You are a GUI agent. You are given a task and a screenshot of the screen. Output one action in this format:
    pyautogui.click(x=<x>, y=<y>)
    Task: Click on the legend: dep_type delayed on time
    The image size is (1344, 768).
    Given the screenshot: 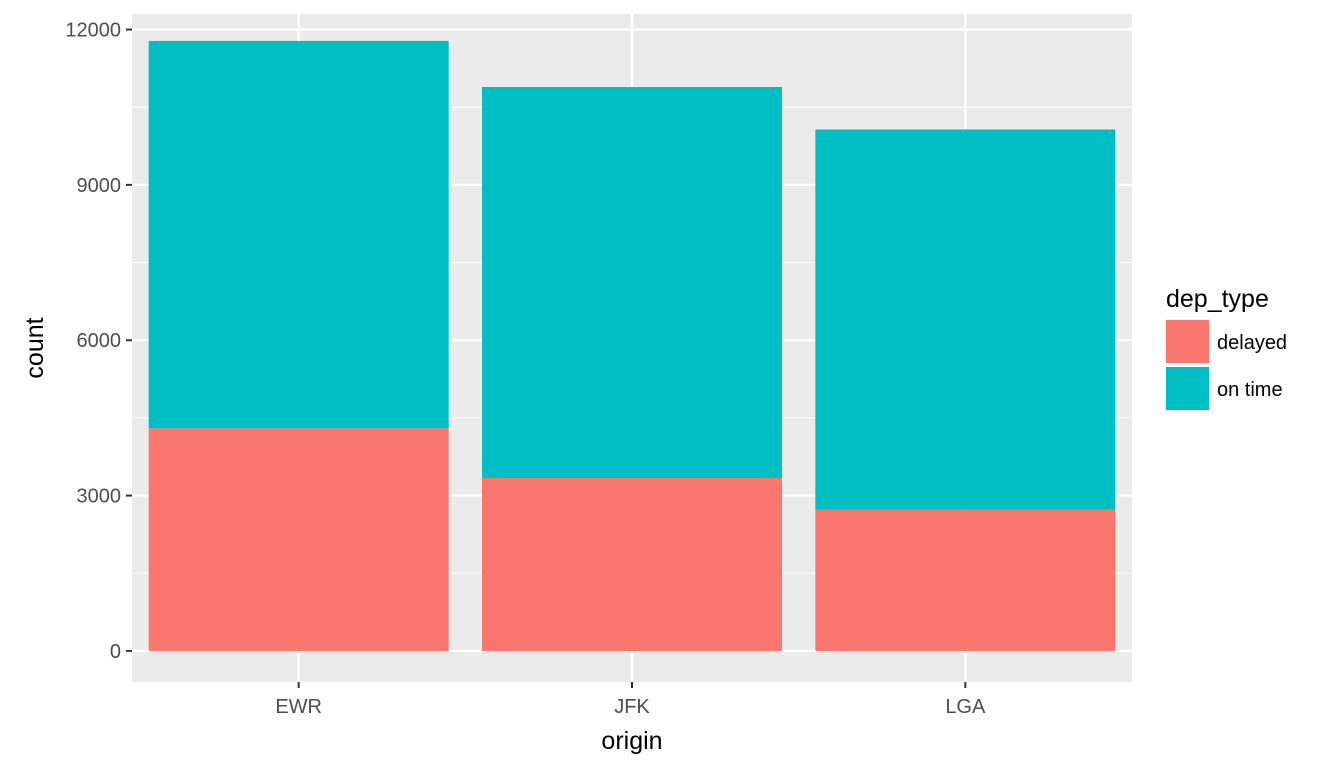 What is the action you would take?
    pyautogui.click(x=1226, y=347)
    